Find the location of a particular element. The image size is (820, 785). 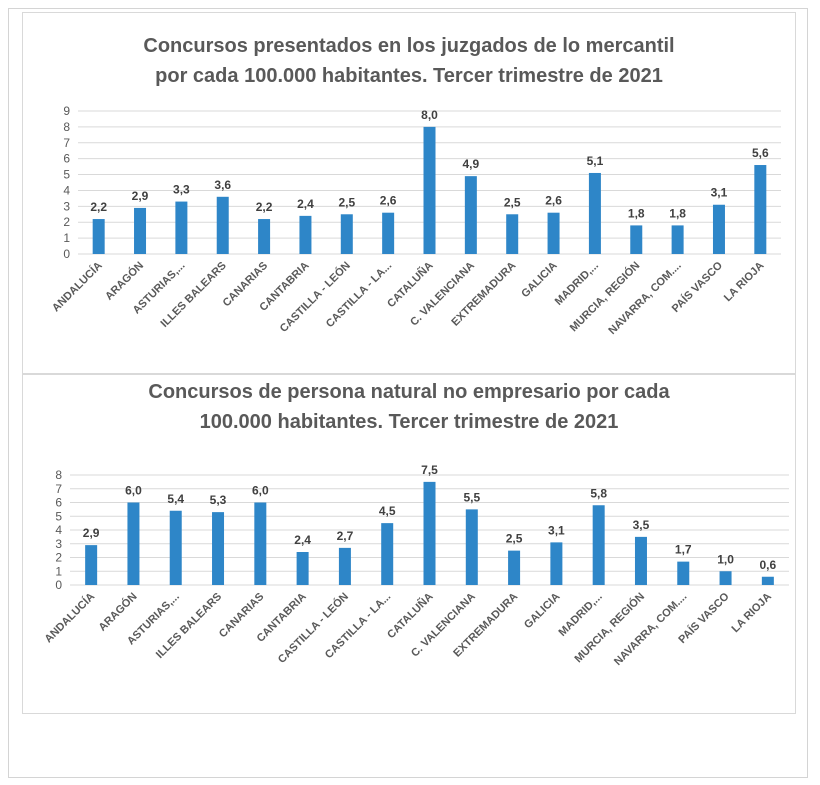

x-tick-label: ARAGÓN is located at coordinates (118, 612).